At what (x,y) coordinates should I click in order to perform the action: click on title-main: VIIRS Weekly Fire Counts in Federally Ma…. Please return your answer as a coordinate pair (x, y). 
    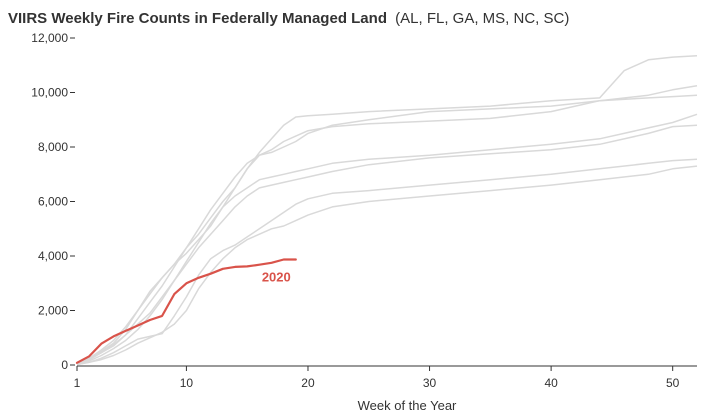
    Looking at the image, I should click on (197, 18).